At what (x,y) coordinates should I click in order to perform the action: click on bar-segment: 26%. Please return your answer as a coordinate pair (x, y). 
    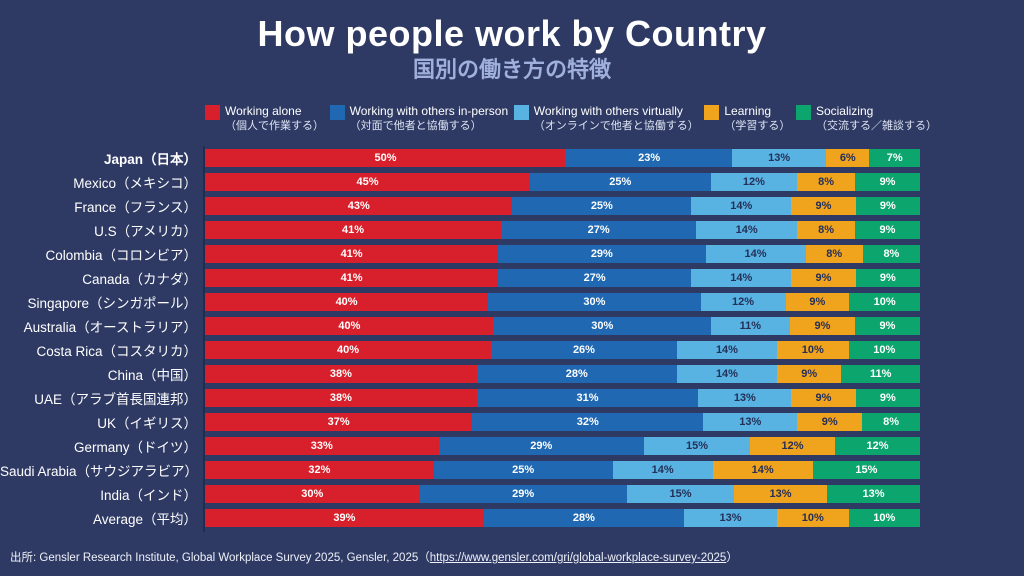
    Looking at the image, I should click on (584, 350).